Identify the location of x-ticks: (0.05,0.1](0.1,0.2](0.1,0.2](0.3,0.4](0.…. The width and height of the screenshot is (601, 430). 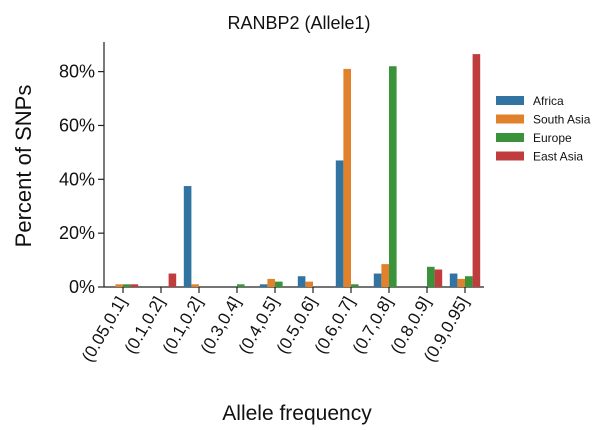
(275, 326).